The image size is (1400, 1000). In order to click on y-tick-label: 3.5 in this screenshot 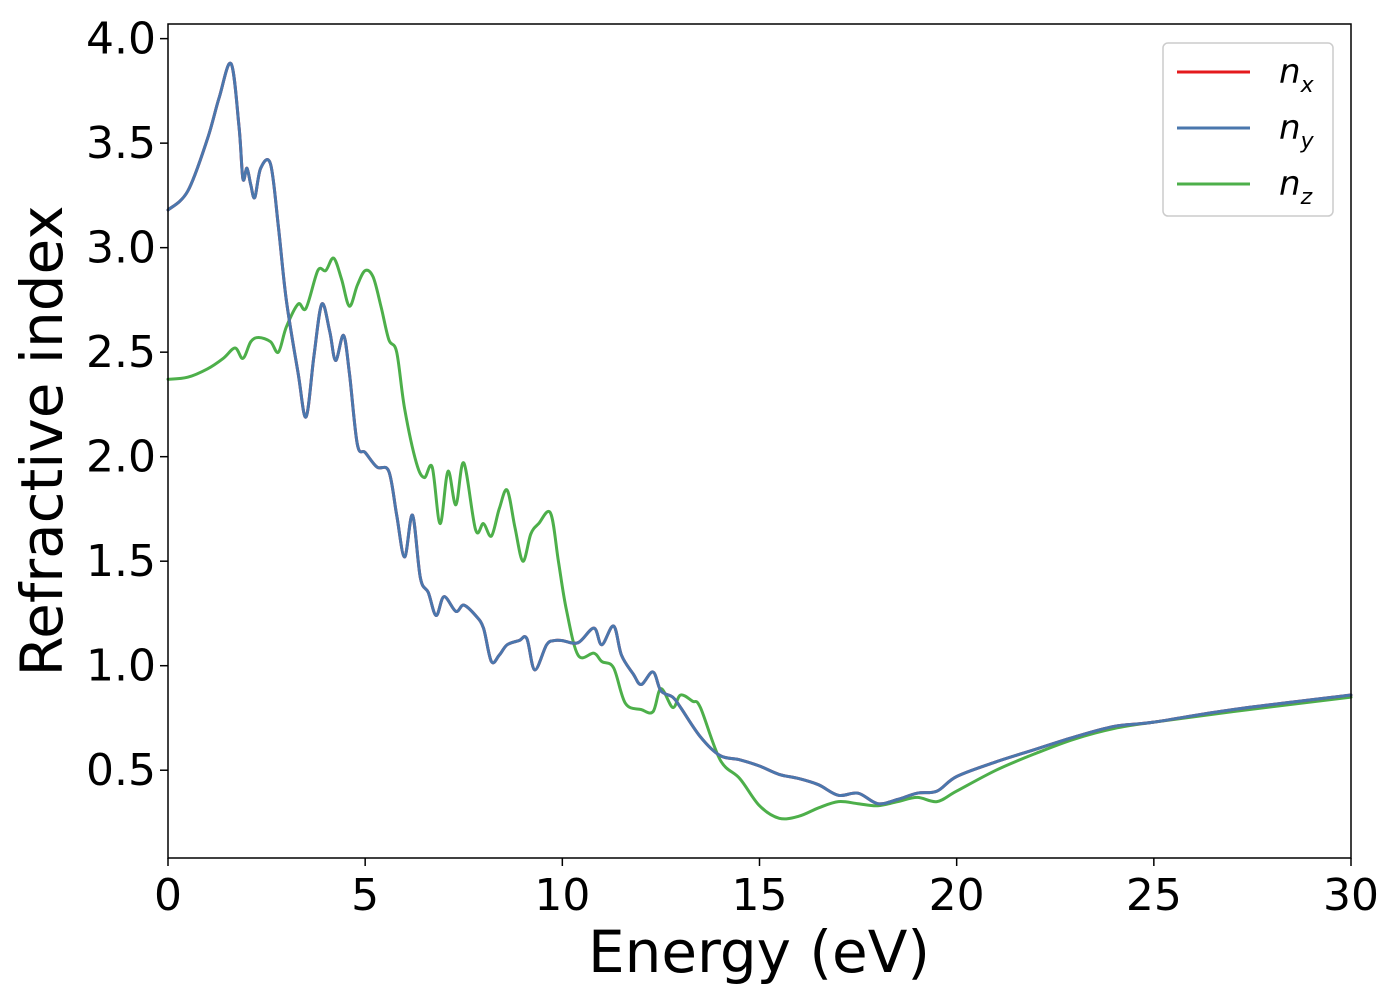, I will do `click(121, 143)`.